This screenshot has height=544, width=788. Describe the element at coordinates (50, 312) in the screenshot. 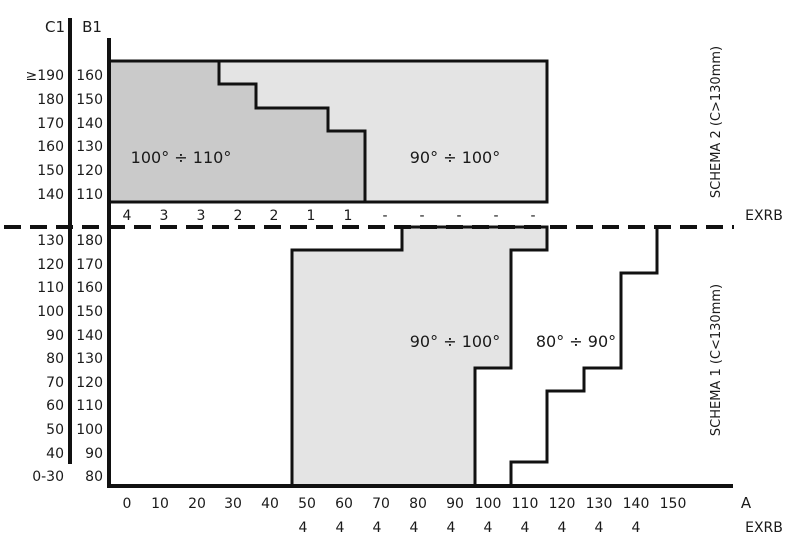

I see `schema1-c1-label: 100` at that location.